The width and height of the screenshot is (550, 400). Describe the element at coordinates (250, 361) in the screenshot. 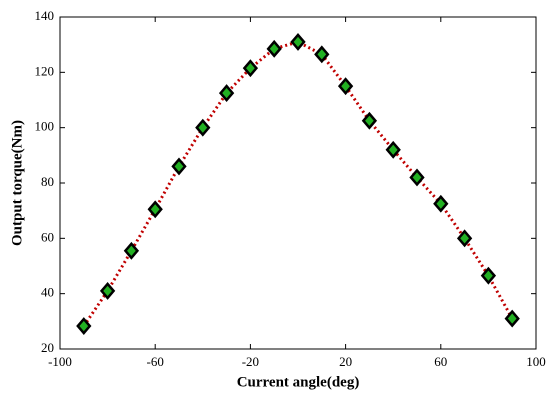

I see `x-tick-label: -20` at that location.